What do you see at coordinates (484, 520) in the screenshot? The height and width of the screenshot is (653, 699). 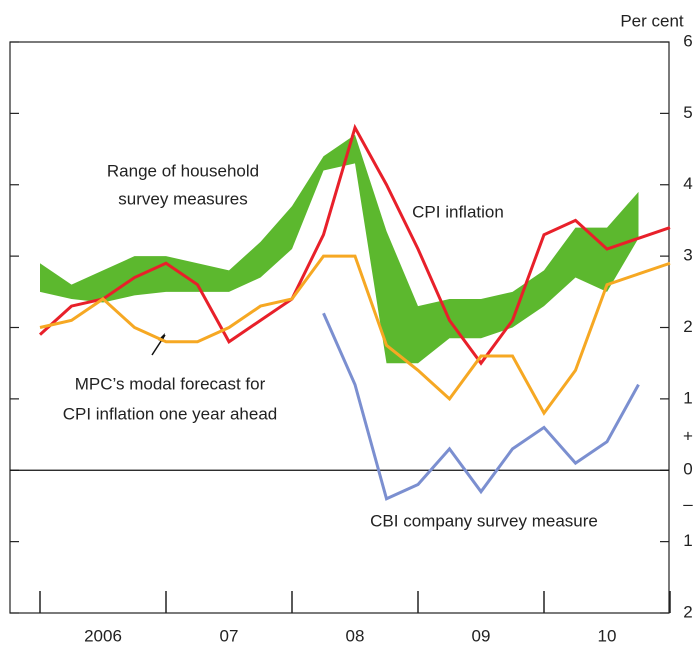 I see `annotation: CBI company survey measure` at bounding box center [484, 520].